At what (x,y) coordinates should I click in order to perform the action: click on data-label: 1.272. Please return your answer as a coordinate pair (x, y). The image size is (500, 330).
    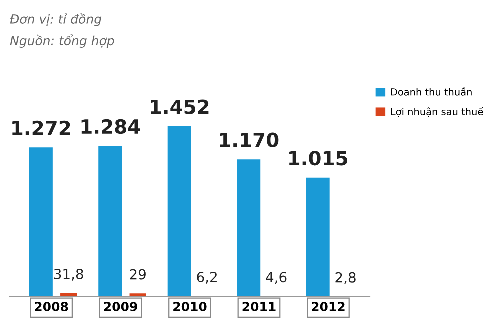
    Looking at the image, I should click on (41, 128).